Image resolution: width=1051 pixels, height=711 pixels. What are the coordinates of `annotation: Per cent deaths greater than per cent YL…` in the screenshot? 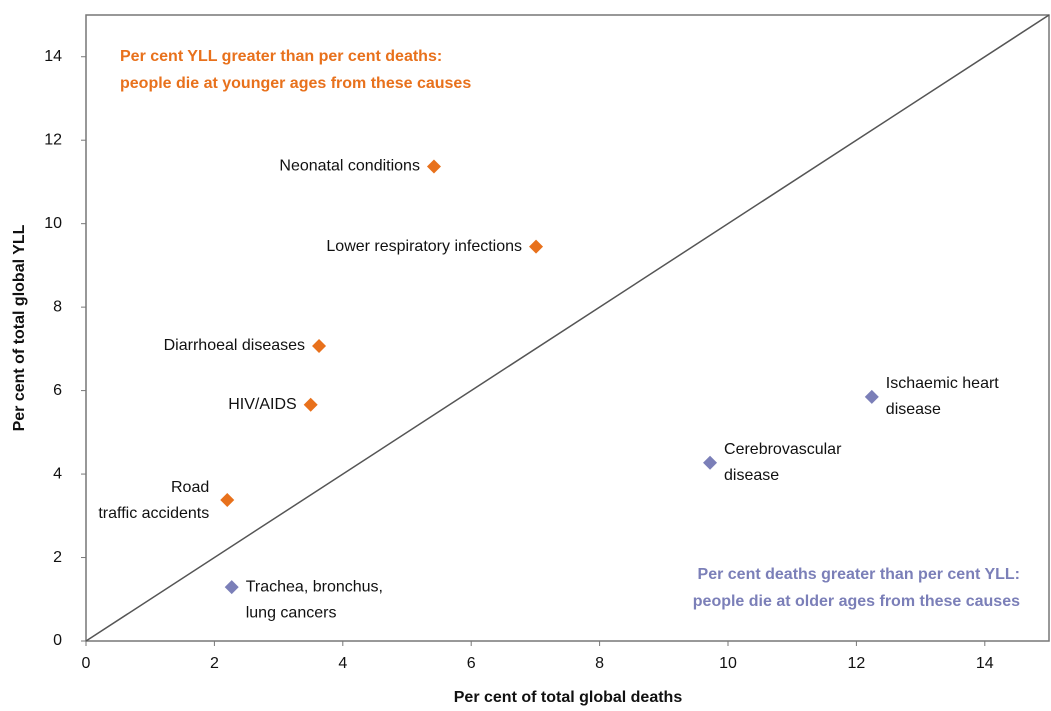 It's located at (859, 574).